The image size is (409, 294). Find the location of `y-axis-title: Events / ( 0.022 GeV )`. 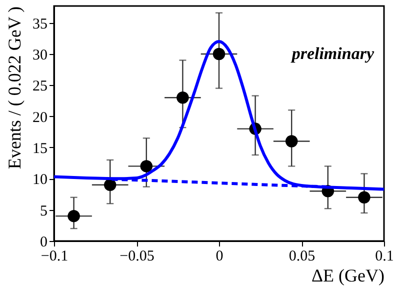

y-axis-title: Events / ( 0.022 GeV ) is located at coordinates (14, 88).